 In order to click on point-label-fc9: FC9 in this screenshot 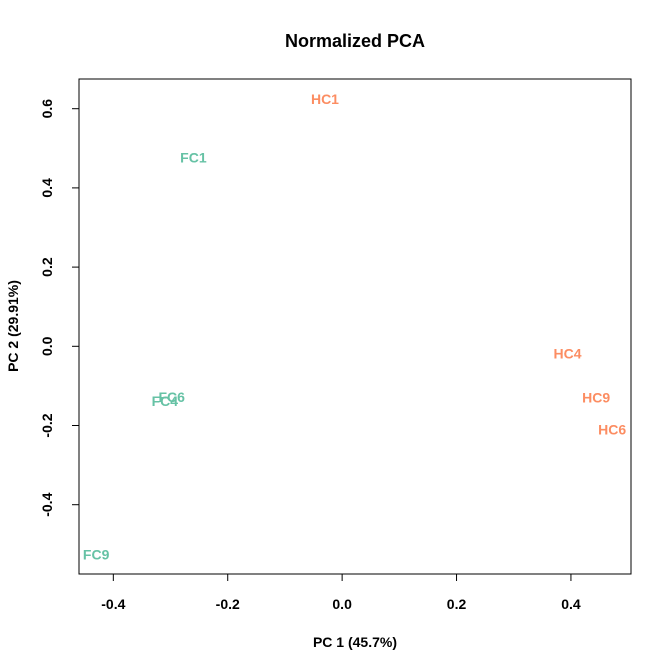, I will do `click(96, 555)`.